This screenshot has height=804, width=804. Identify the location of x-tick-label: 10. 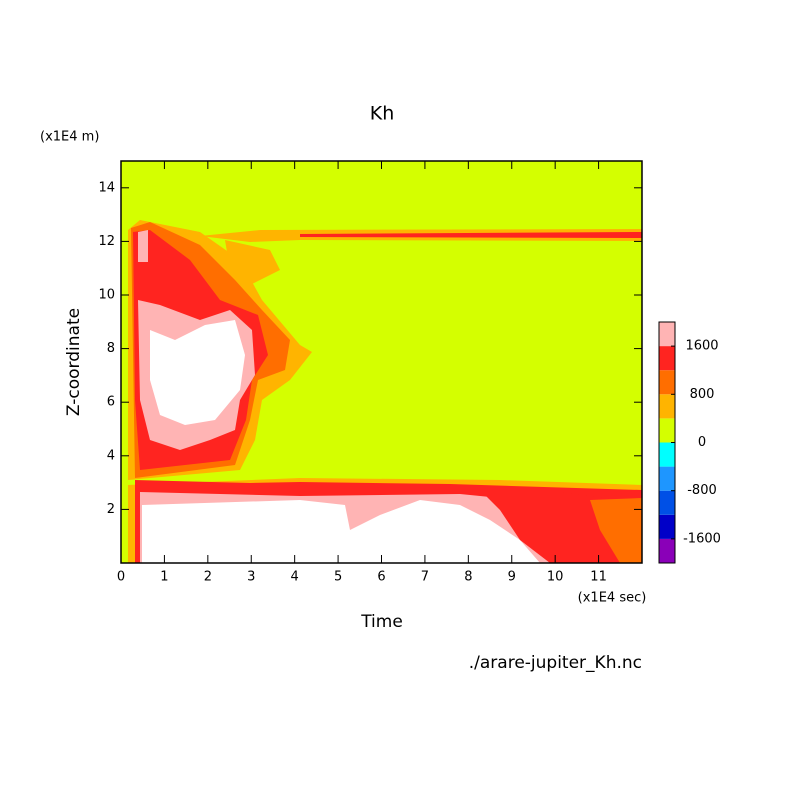
(555, 577).